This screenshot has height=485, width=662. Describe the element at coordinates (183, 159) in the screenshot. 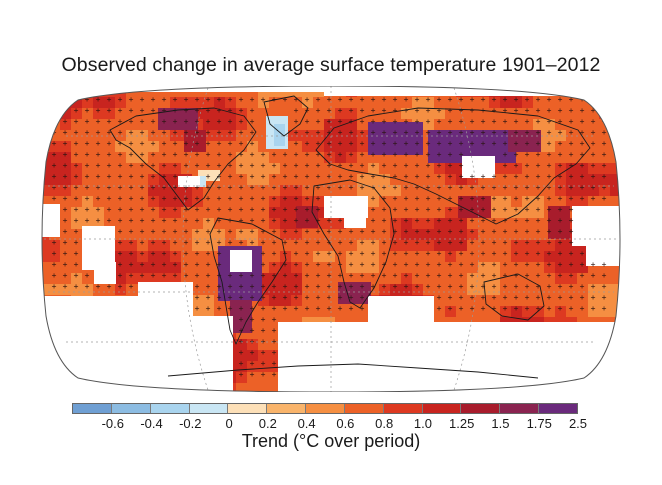

I see `coast-north-america` at that location.